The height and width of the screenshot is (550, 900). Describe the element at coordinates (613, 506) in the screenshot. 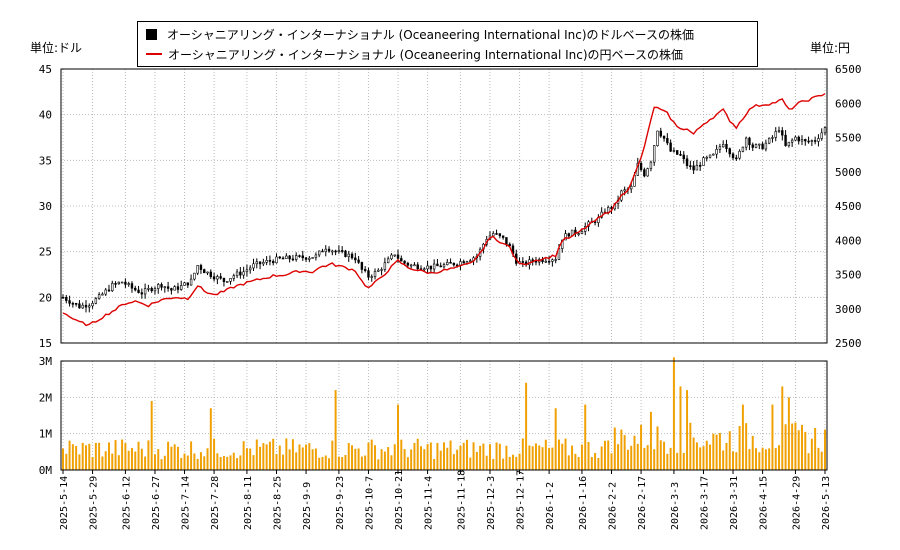

I see `x-tick-label: 2026-2-2` at that location.